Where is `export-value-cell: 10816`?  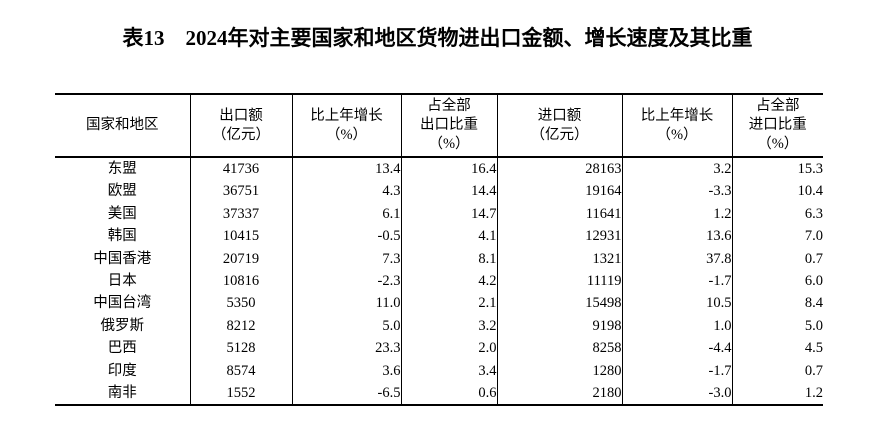 export-value-cell: 10816 is located at coordinates (241, 281).